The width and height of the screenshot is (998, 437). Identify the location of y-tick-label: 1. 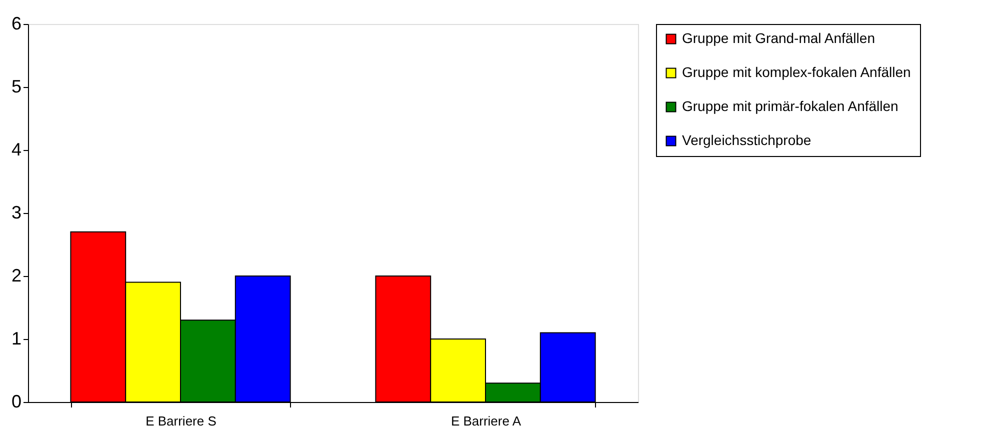
(16, 338).